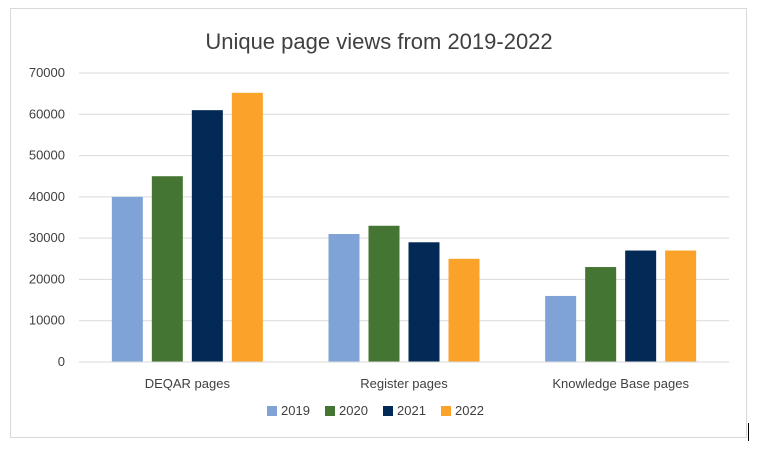 This screenshot has height=455, width=757. What do you see at coordinates (47, 196) in the screenshot?
I see `y-tick-label: 40000` at bounding box center [47, 196].